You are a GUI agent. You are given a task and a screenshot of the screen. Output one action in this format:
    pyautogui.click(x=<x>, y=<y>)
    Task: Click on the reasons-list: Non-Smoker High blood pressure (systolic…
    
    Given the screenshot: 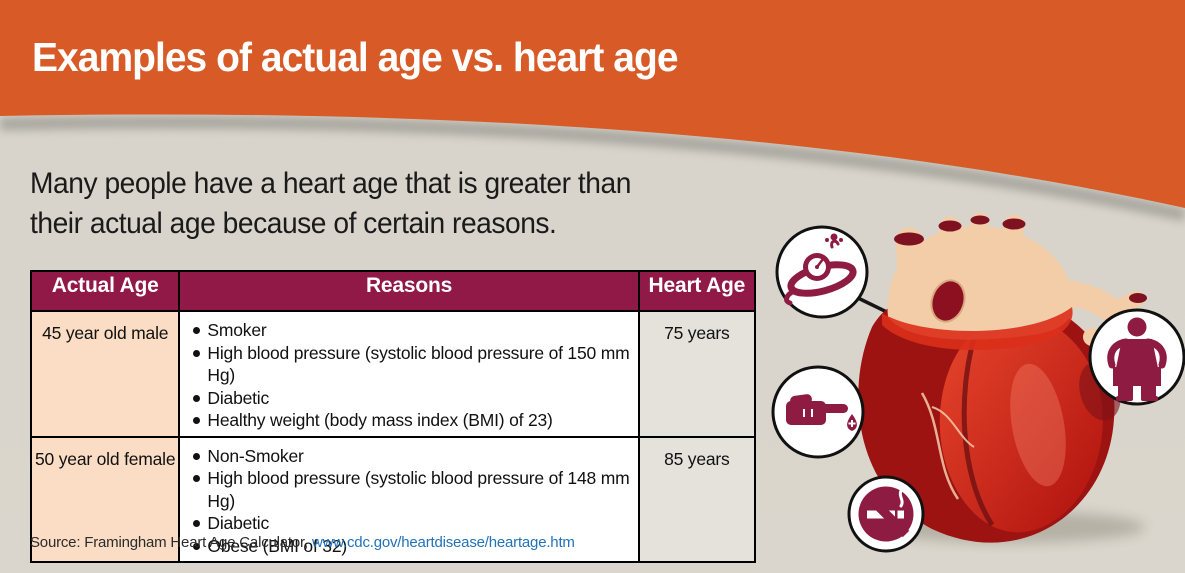 What is the action you would take?
    pyautogui.click(x=411, y=501)
    